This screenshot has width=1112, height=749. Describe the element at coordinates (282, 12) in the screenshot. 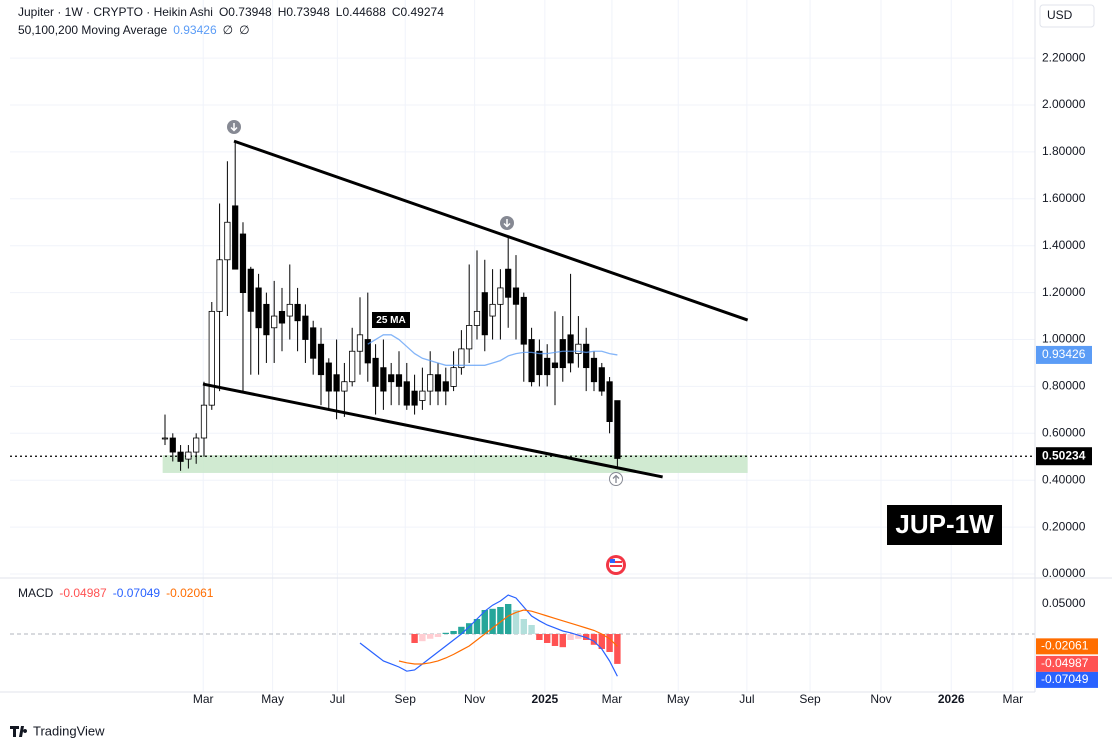

I see `ohlc-label: H` at that location.